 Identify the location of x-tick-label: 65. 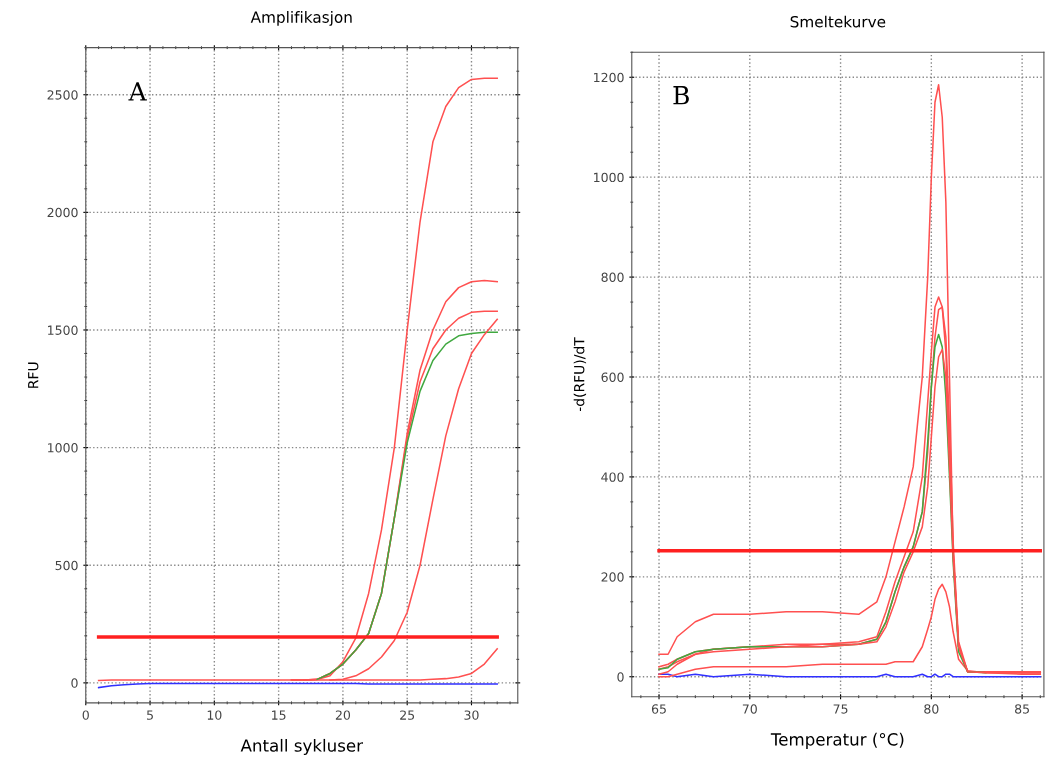
(658, 709).